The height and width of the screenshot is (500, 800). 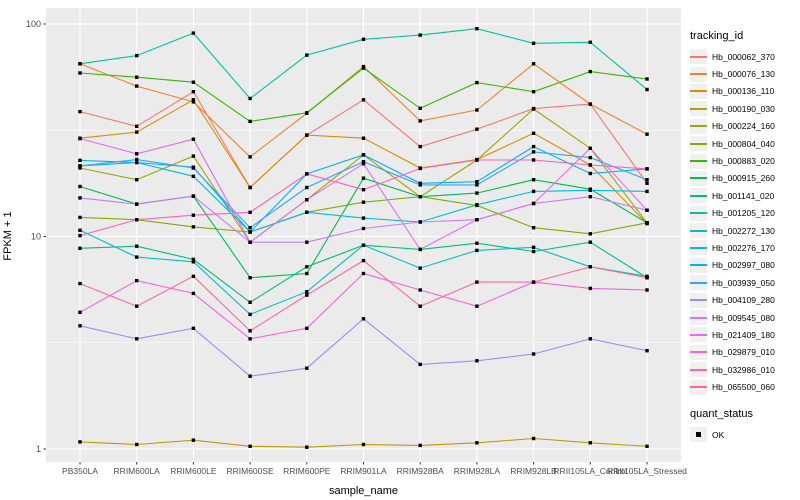 What do you see at coordinates (718, 434) in the screenshot?
I see `legend-item-label: OK` at bounding box center [718, 434].